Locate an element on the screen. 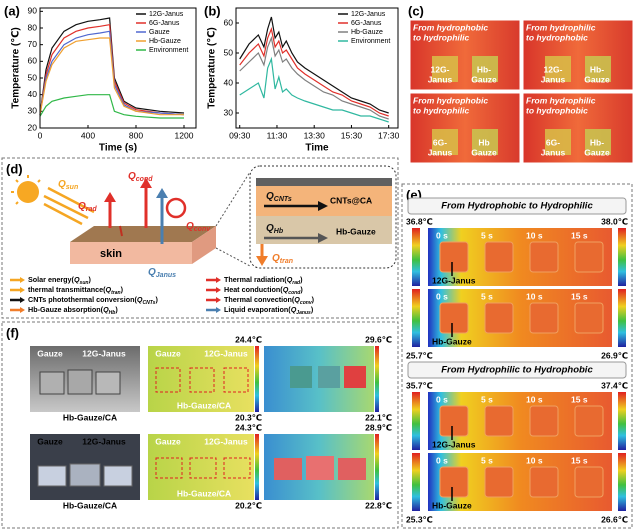  row-label: Hb-Gauze is located at coordinates (452, 341).